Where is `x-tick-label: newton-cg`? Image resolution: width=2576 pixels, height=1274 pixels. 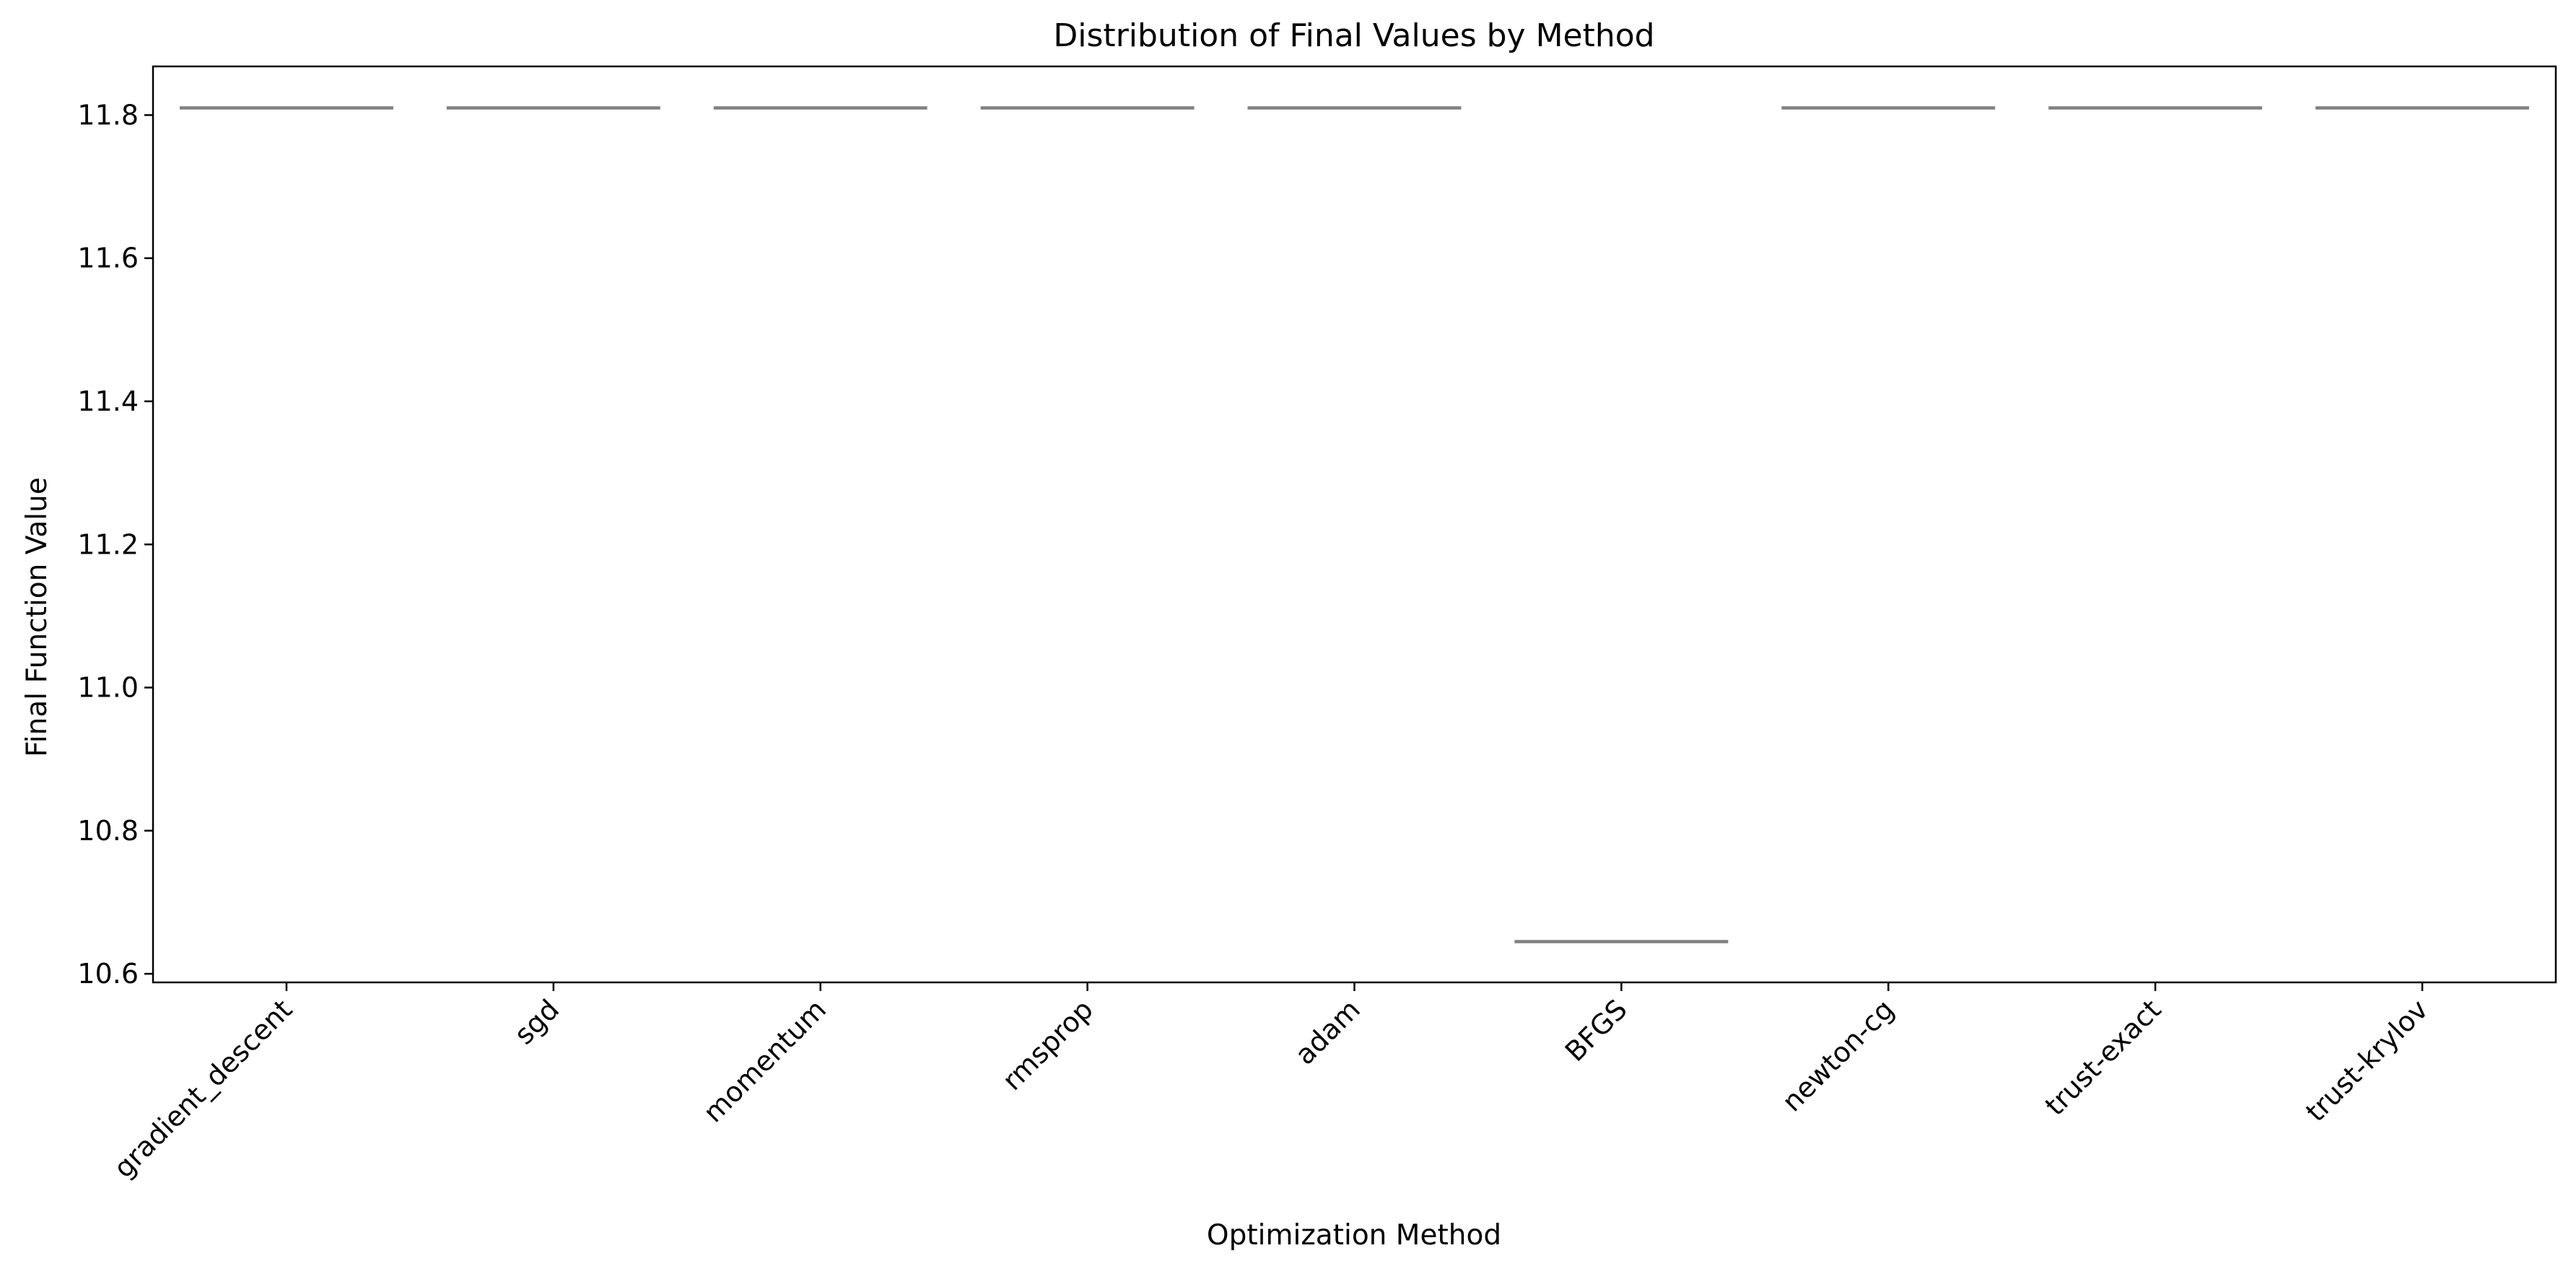 x-tick-label: newton-cg is located at coordinates (1838, 1055).